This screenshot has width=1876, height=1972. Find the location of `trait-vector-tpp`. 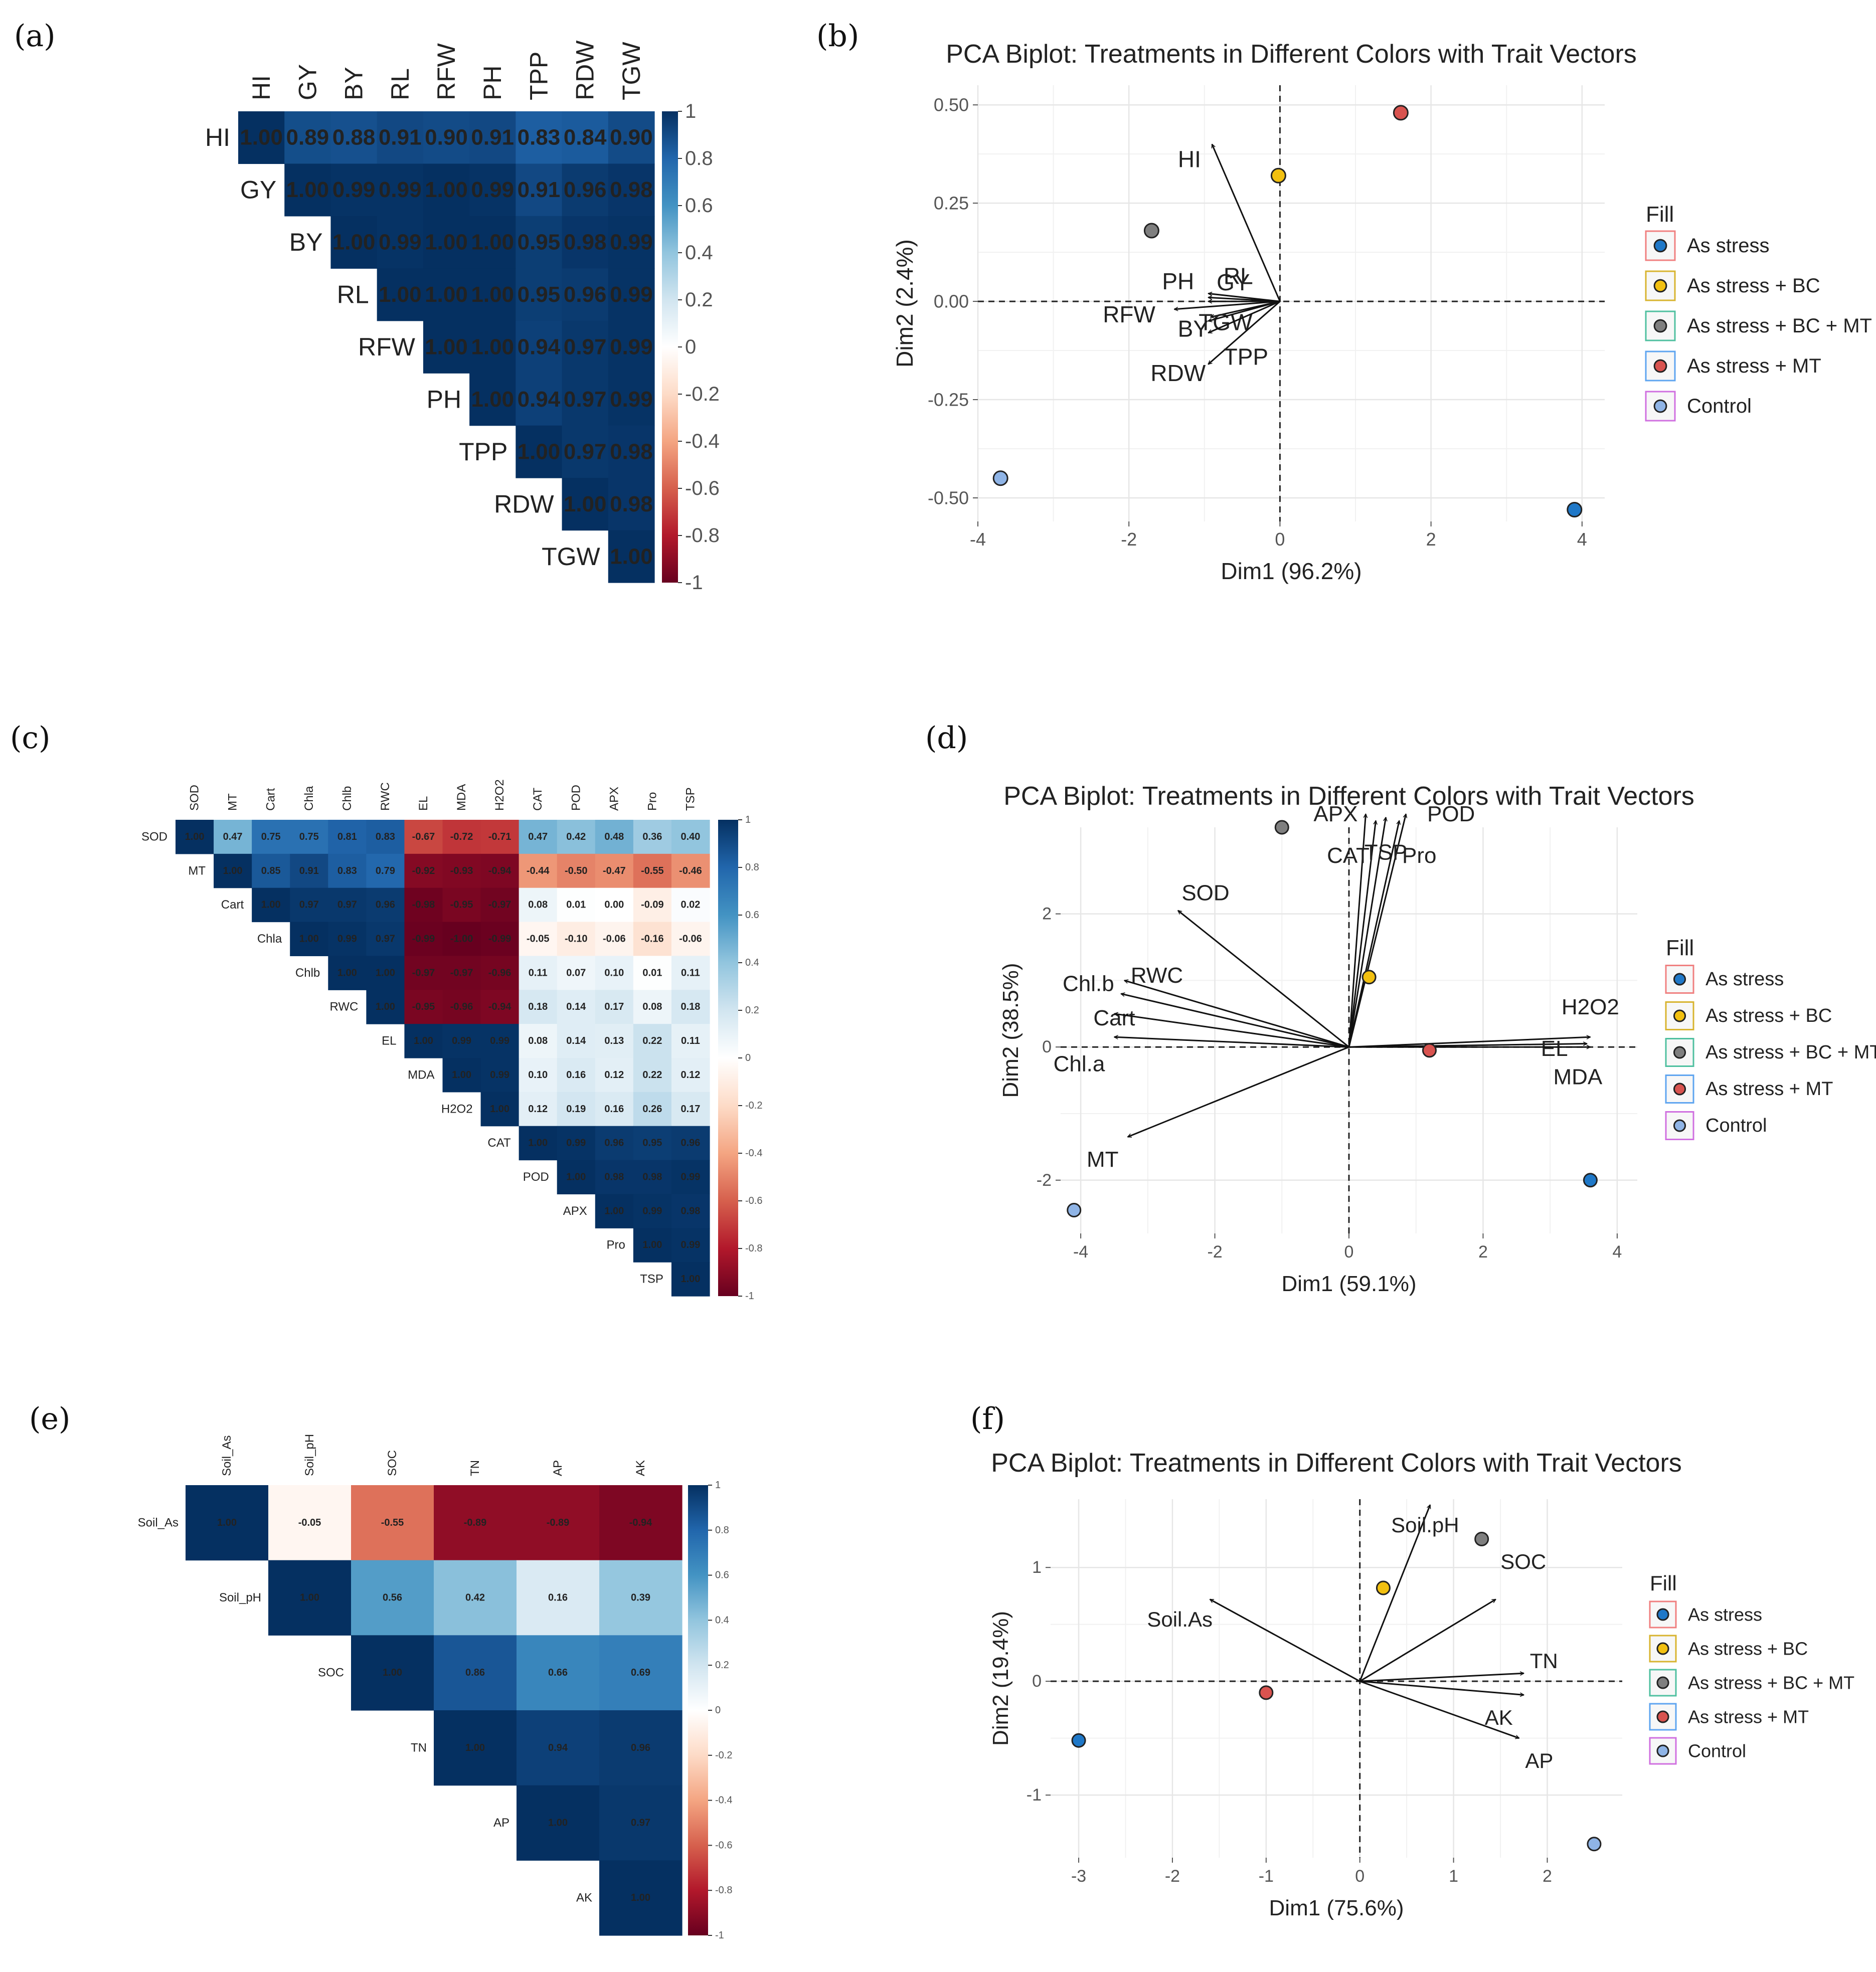

trait-vector-tpp is located at coordinates (1244, 332).